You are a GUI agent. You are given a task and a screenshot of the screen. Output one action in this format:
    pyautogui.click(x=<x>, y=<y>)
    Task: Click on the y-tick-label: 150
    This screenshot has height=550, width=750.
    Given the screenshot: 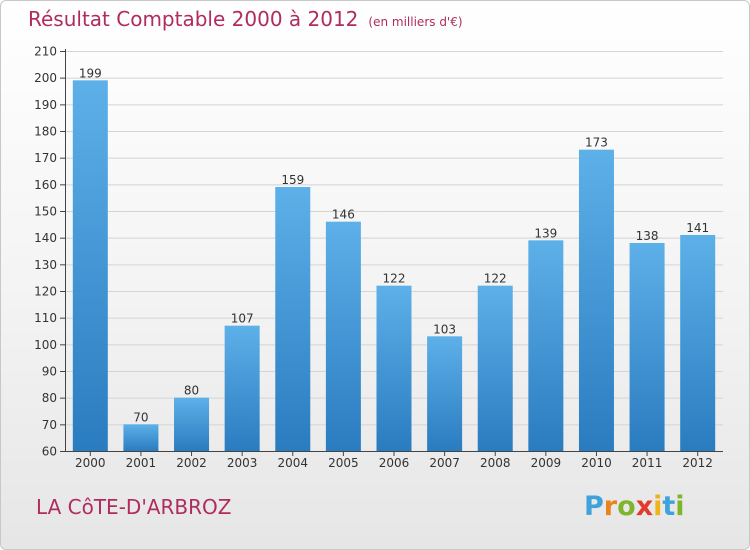 What is the action you would take?
    pyautogui.click(x=45, y=212)
    